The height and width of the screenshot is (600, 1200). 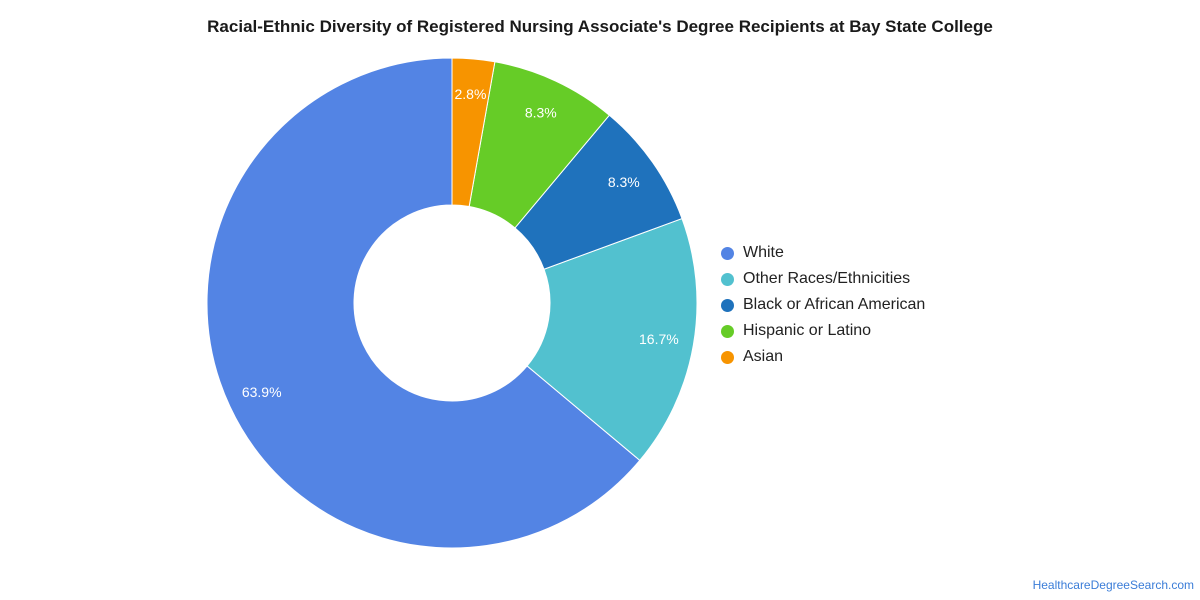 I want to click on donut-slice-asian, so click(x=473, y=132).